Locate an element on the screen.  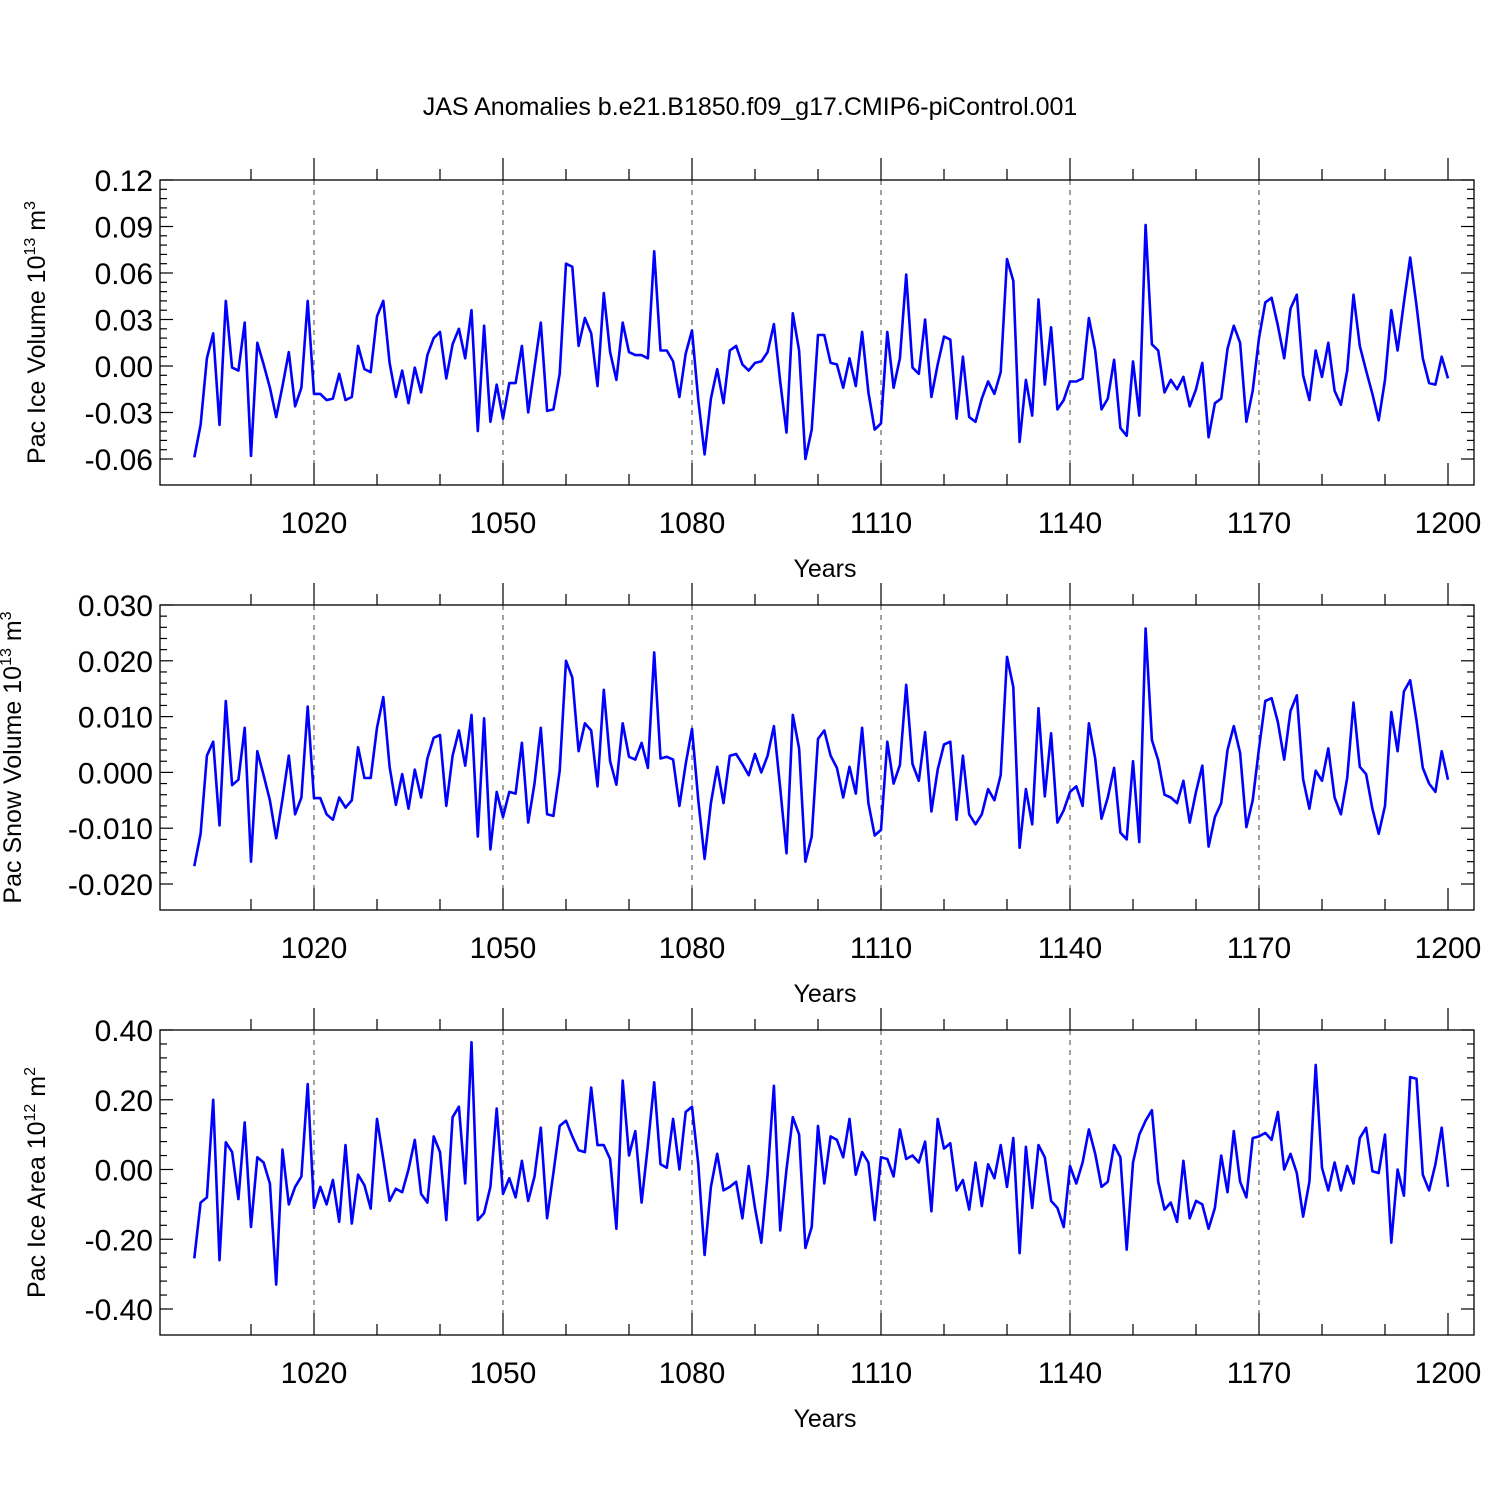
y-tick-label: -0.06 is located at coordinates (119, 460).